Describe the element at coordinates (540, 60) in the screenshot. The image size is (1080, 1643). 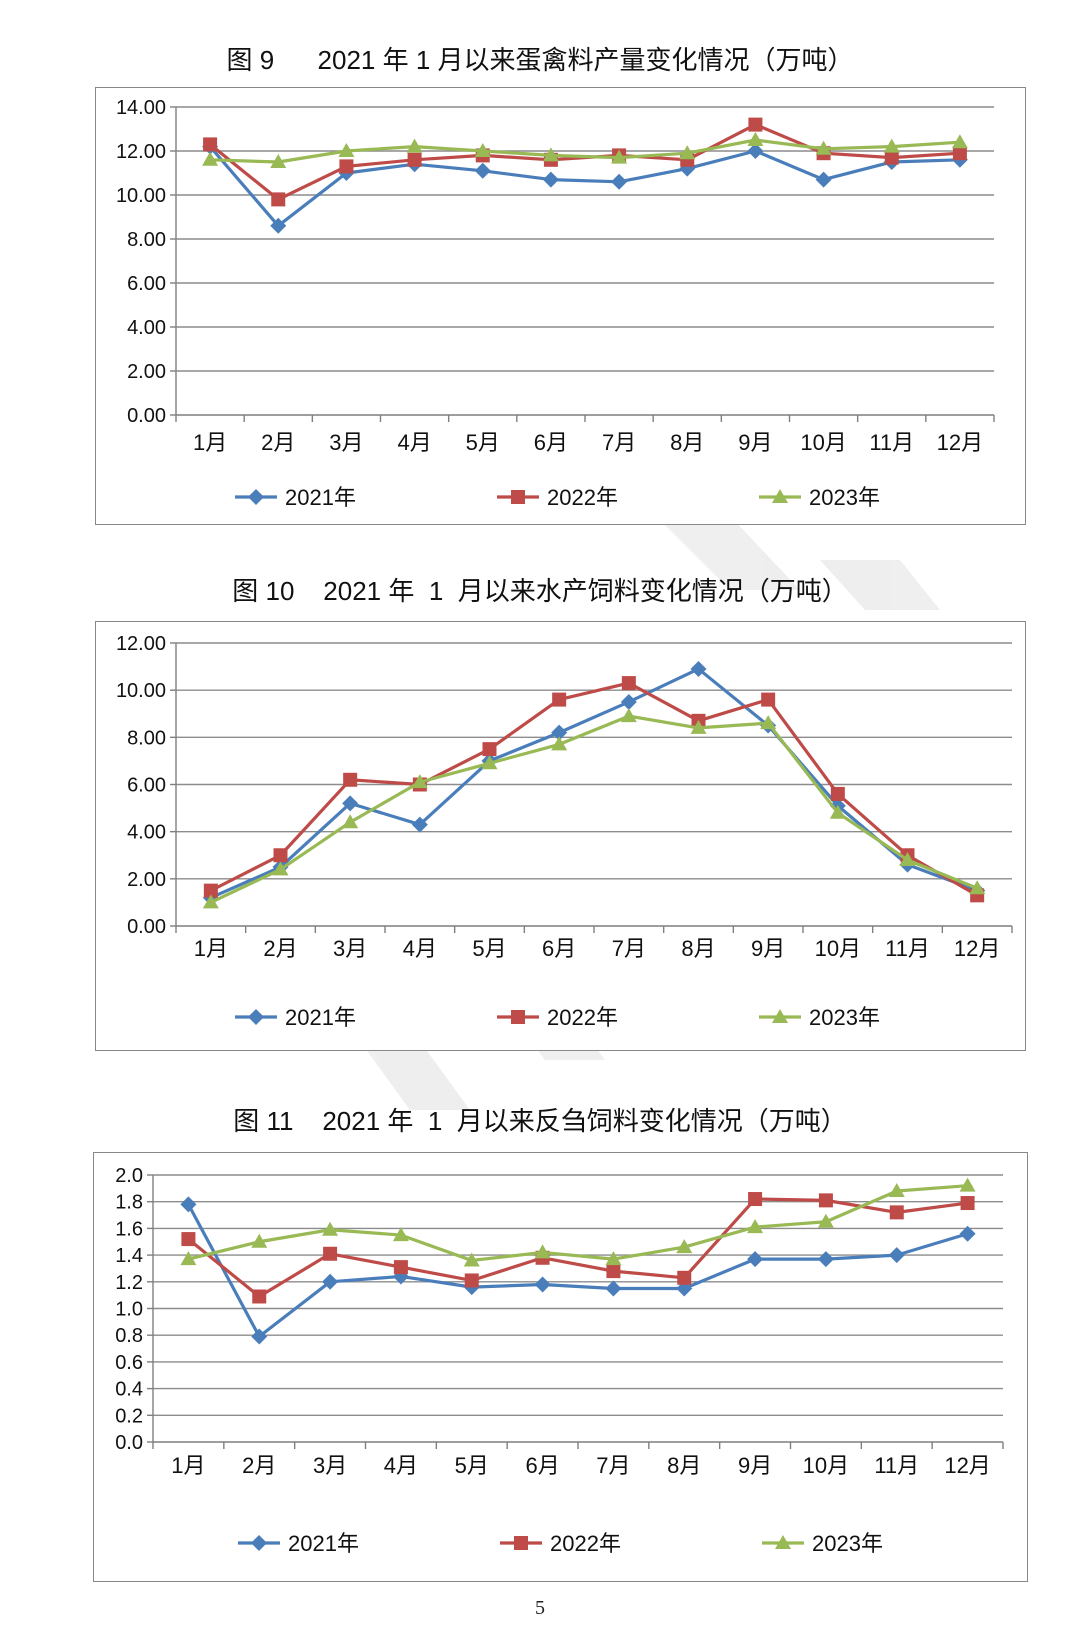
I see `chart-title-egg-poultry: 图 9 2021 年 1 月以来蛋禽料产量变化情况（万吨）` at that location.